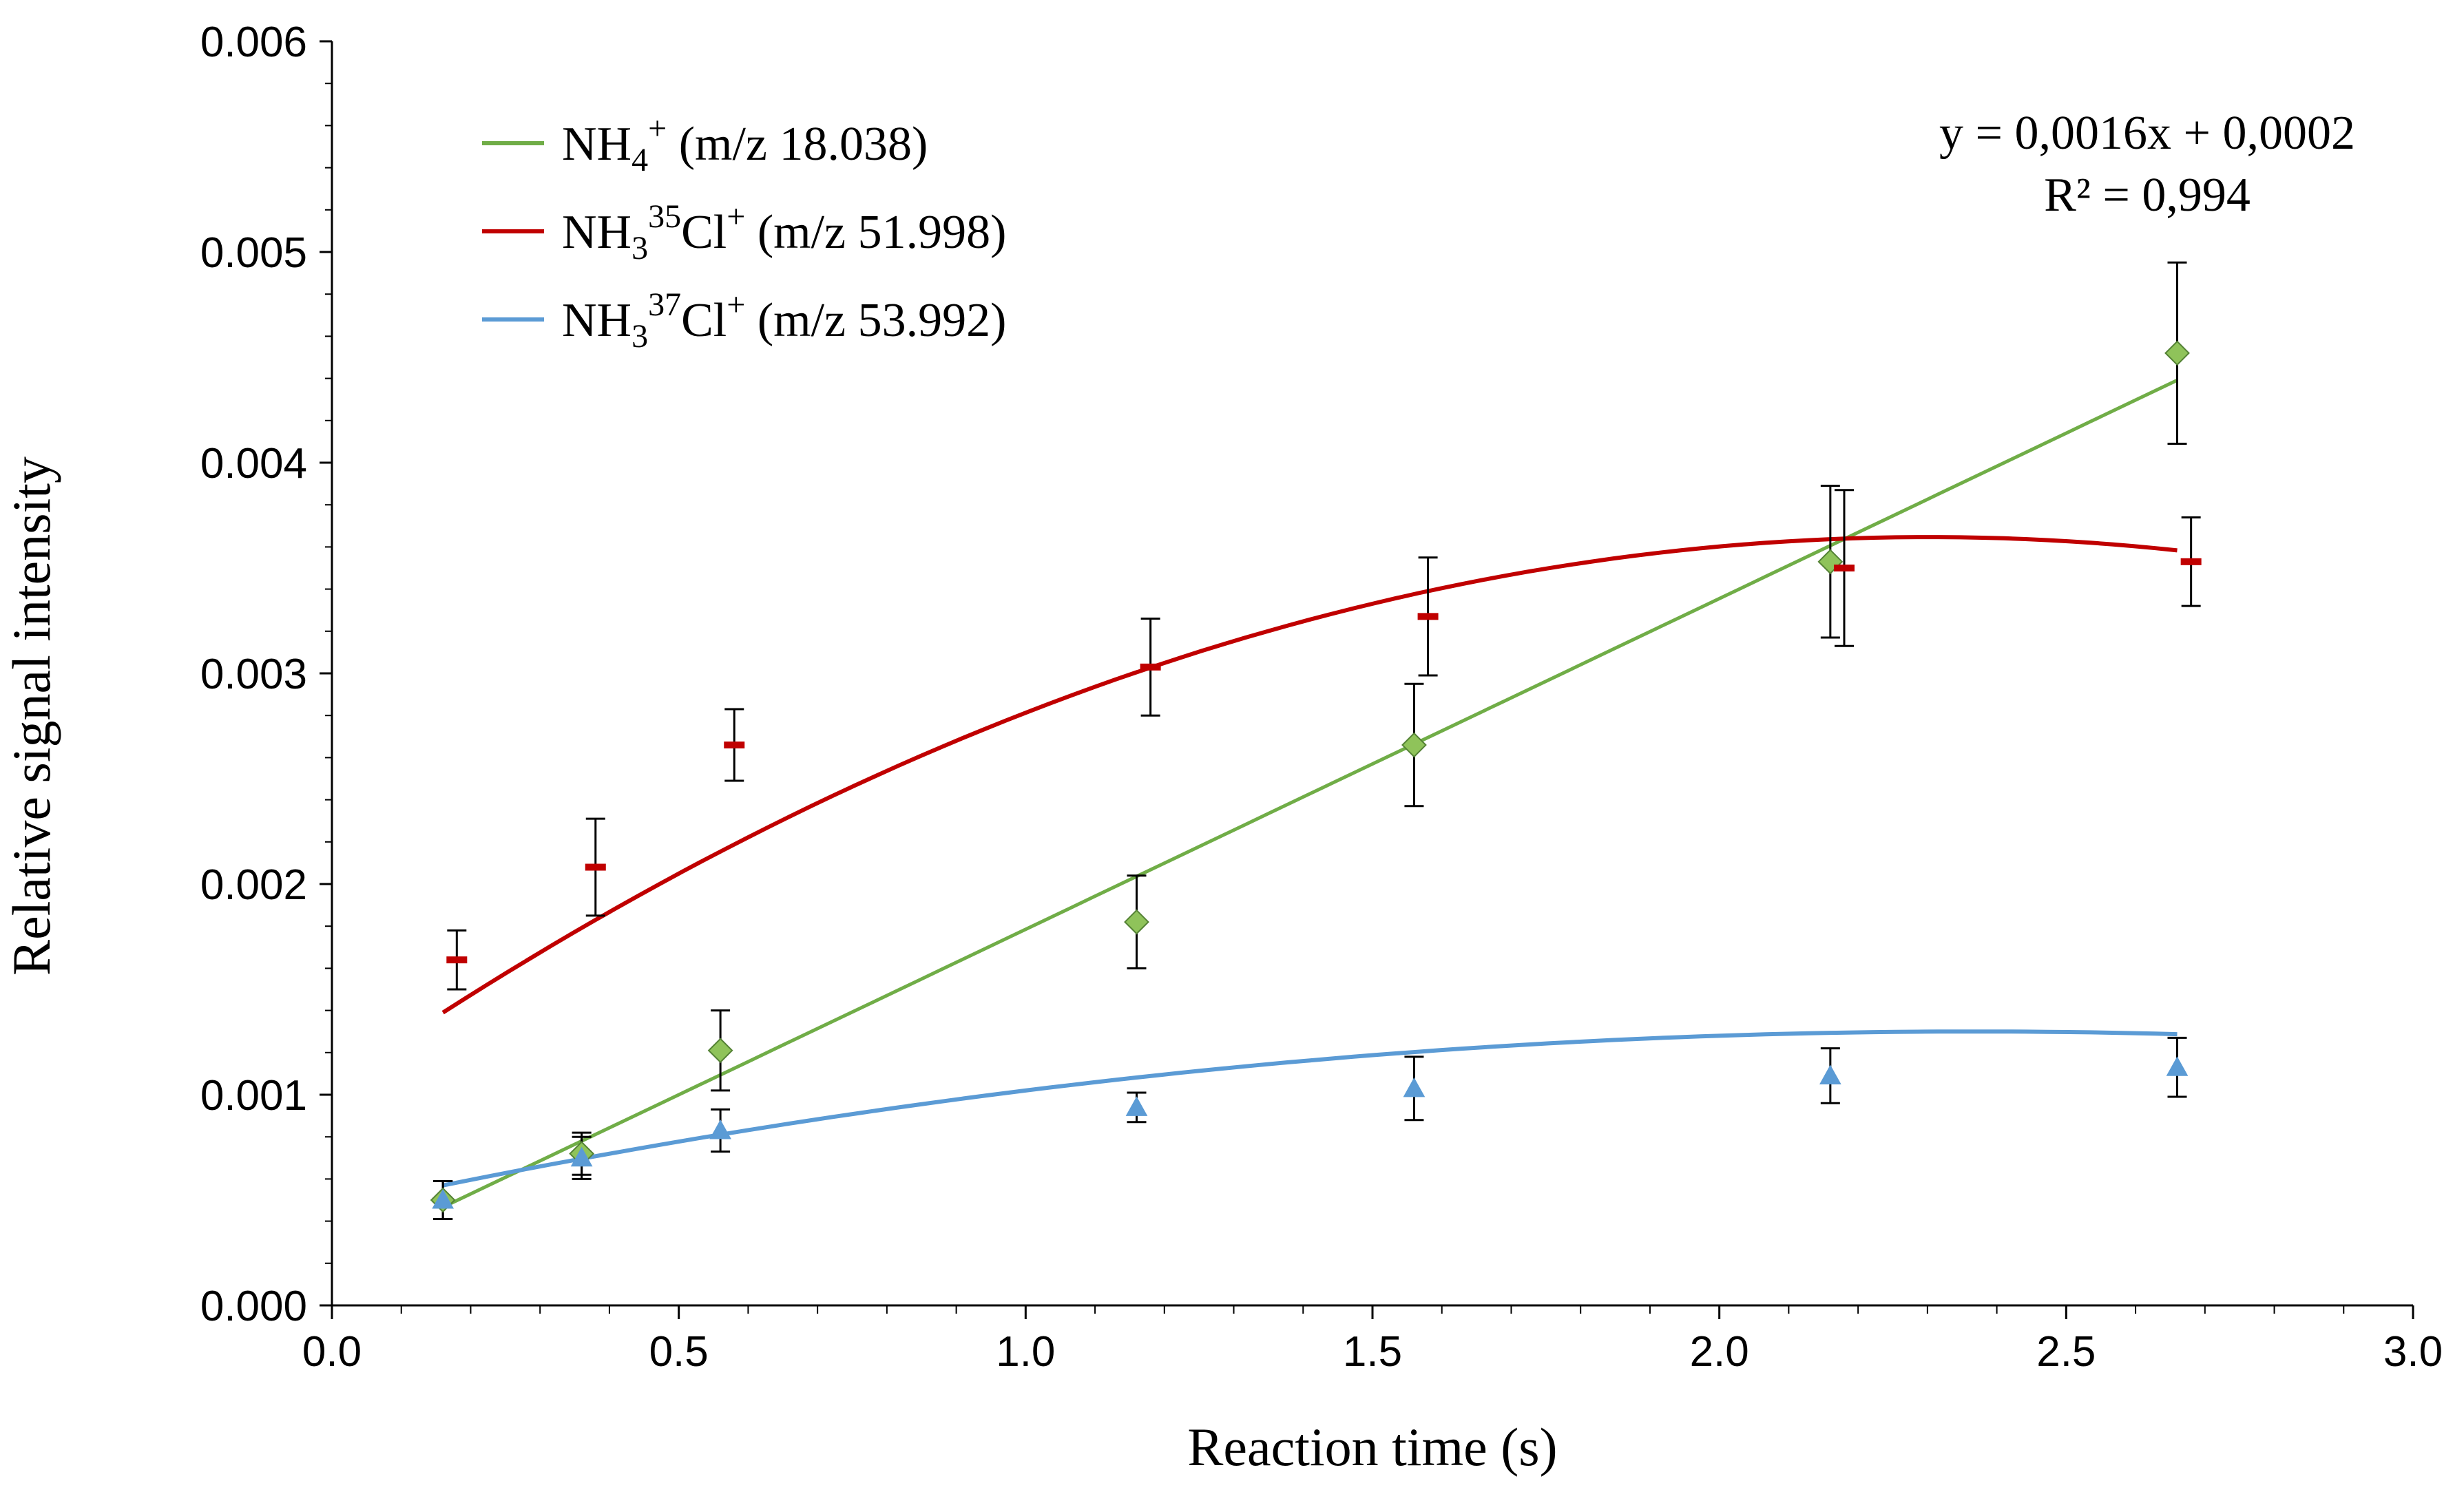  Describe the element at coordinates (253, 42) in the screenshot. I see `y-tick-label: 0.006` at that location.